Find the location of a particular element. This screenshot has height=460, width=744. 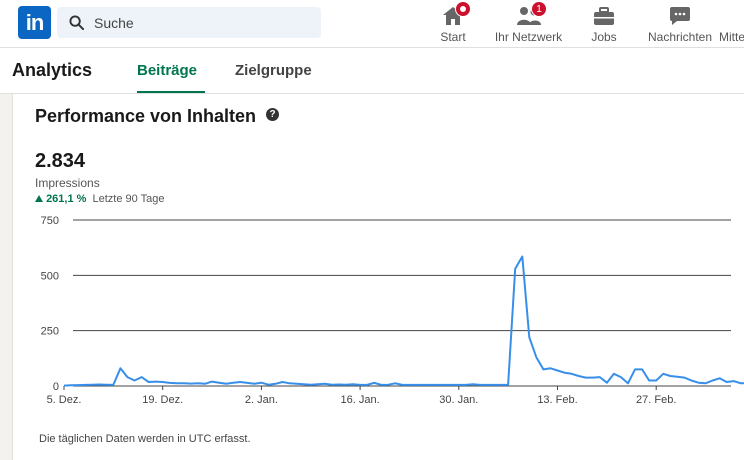

tab-audience: Zielgruppe is located at coordinates (273, 70).